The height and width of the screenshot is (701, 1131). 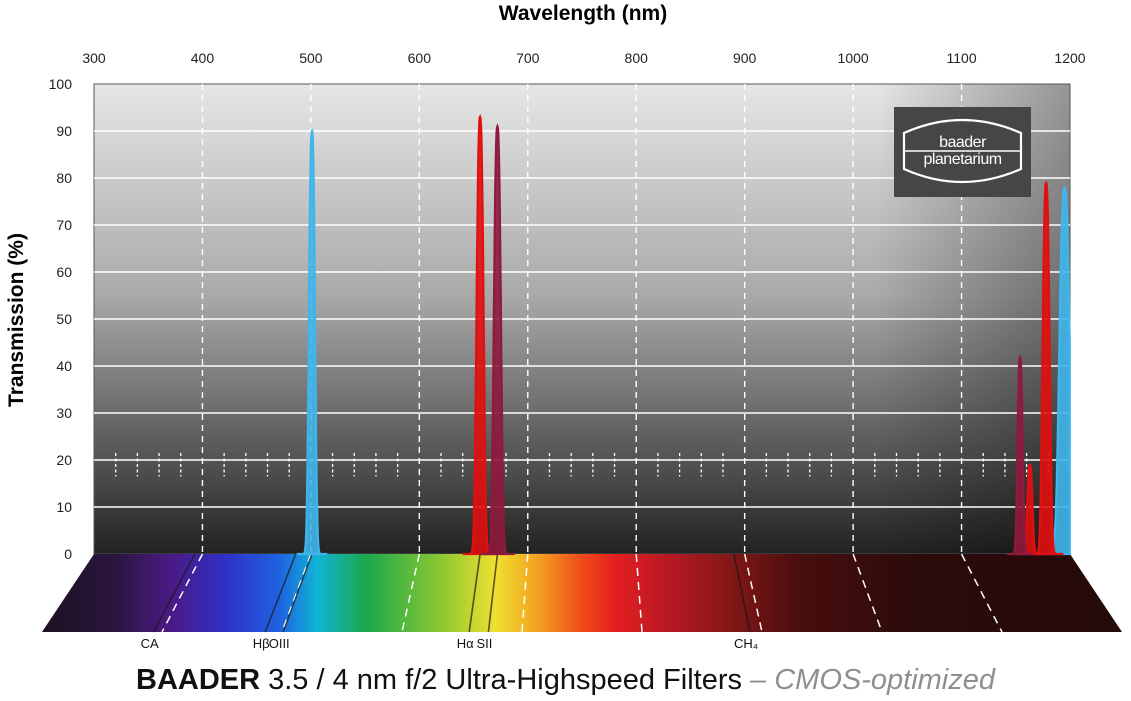 I want to click on spectral-line-label: CH₄, so click(x=746, y=643).